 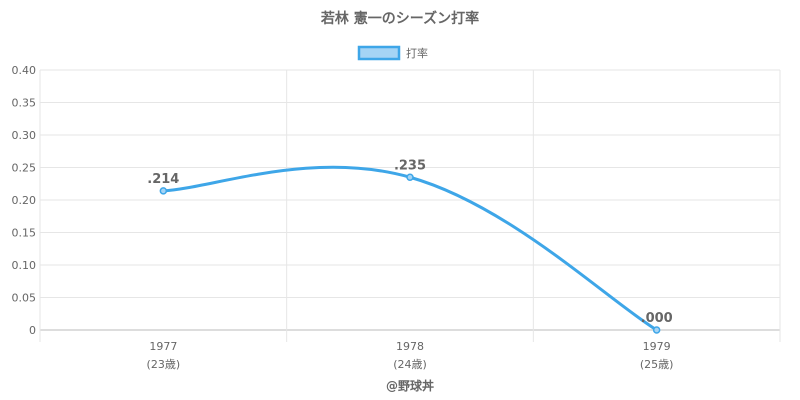 What do you see at coordinates (399, 18) in the screenshot?
I see `chart-title: 若林 憲一のシーズン打率` at bounding box center [399, 18].